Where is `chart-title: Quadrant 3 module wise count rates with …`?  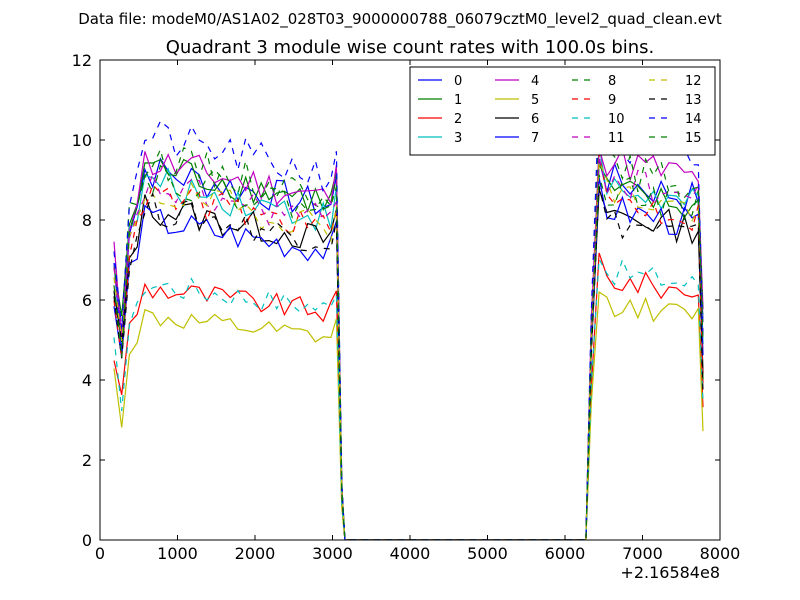
chart-title: Quadrant 3 module wise count rates with … is located at coordinates (410, 47).